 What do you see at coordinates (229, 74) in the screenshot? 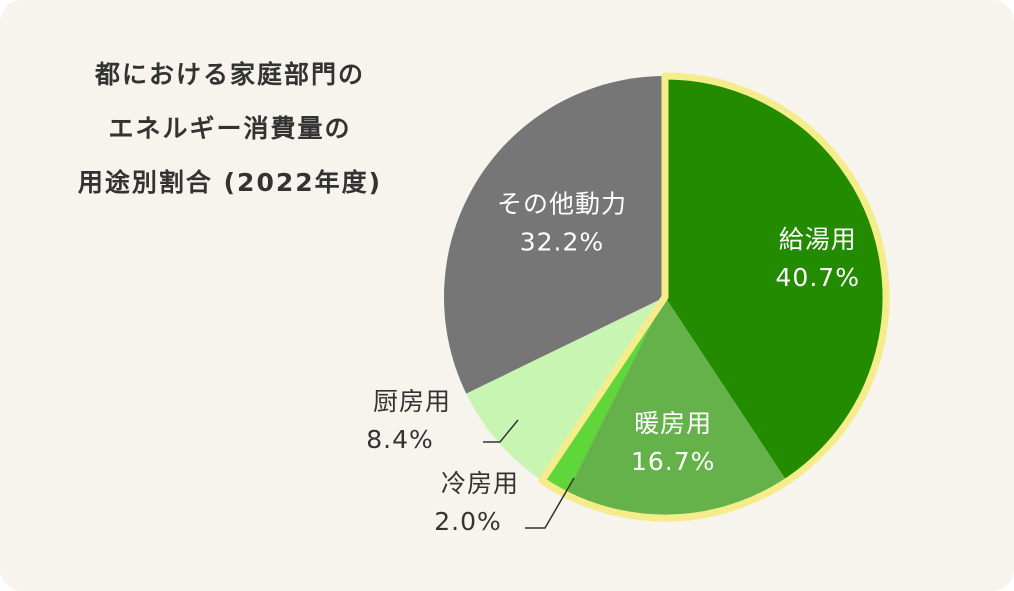
I see `chart-title-line-1: 都における家庭部門の` at bounding box center [229, 74].